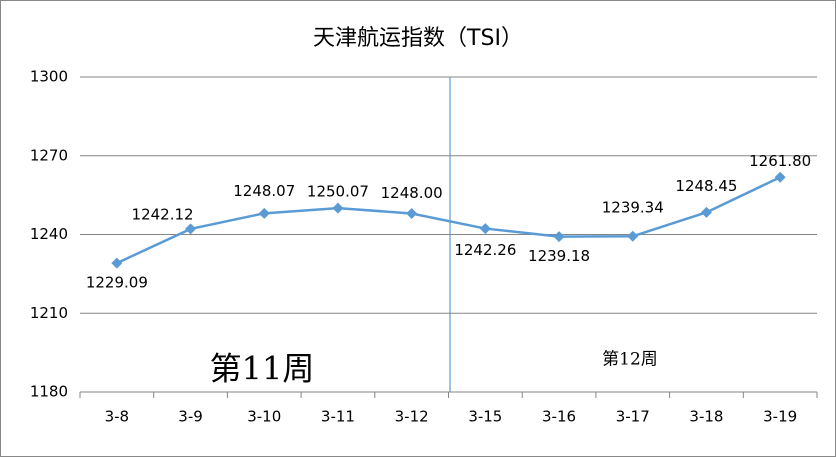  I want to click on data-label: 1229.09, so click(117, 283).